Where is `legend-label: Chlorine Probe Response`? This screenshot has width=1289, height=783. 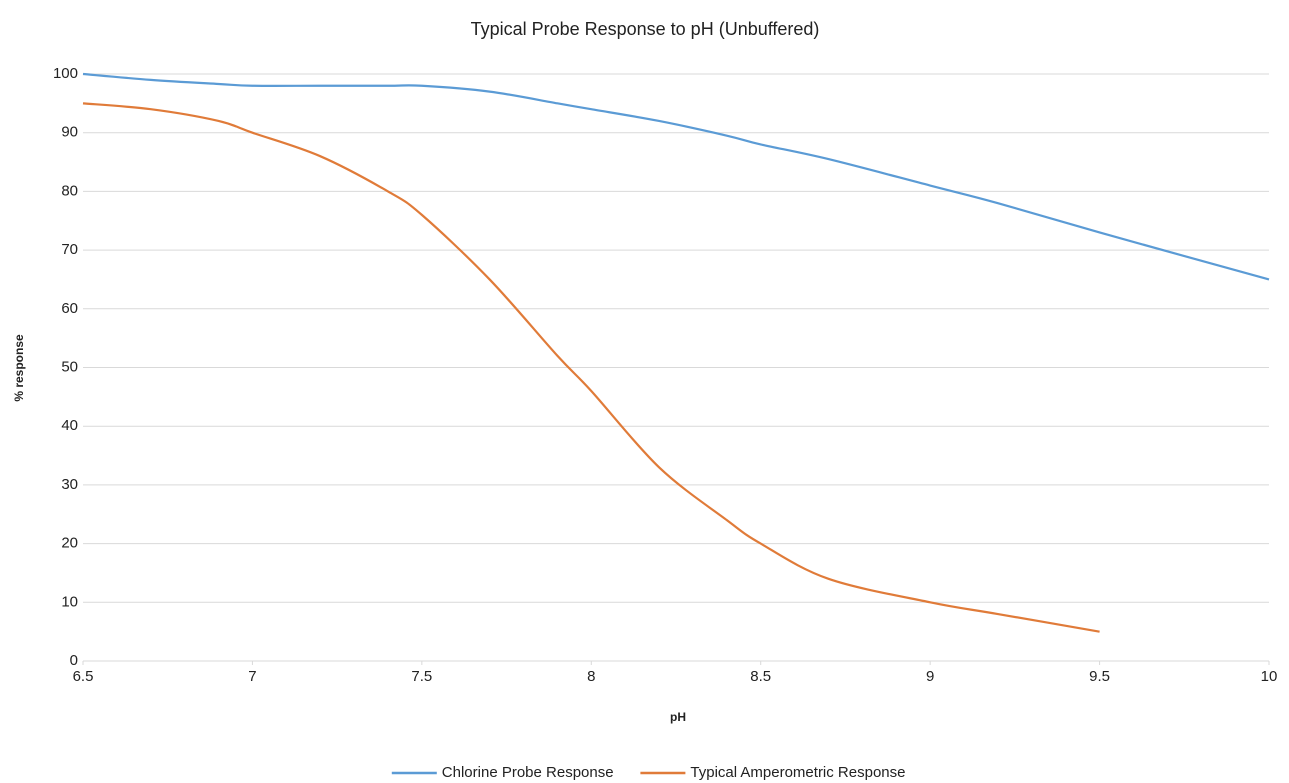
legend-label: Chlorine Probe Response is located at coordinates (528, 772).